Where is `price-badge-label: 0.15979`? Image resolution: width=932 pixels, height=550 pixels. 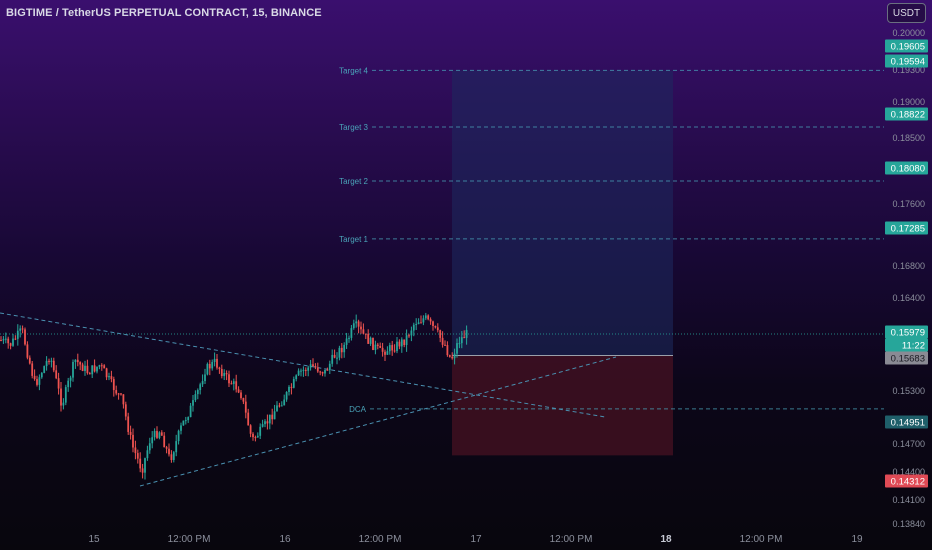
price-badge-label: 0.15979 is located at coordinates (908, 333).